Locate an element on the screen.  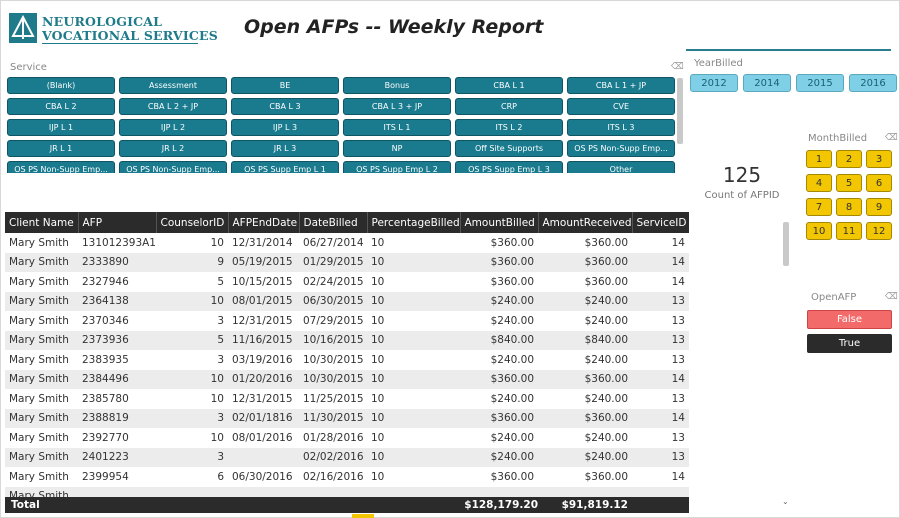
service-item: ITS L 2 is located at coordinates (509, 127).